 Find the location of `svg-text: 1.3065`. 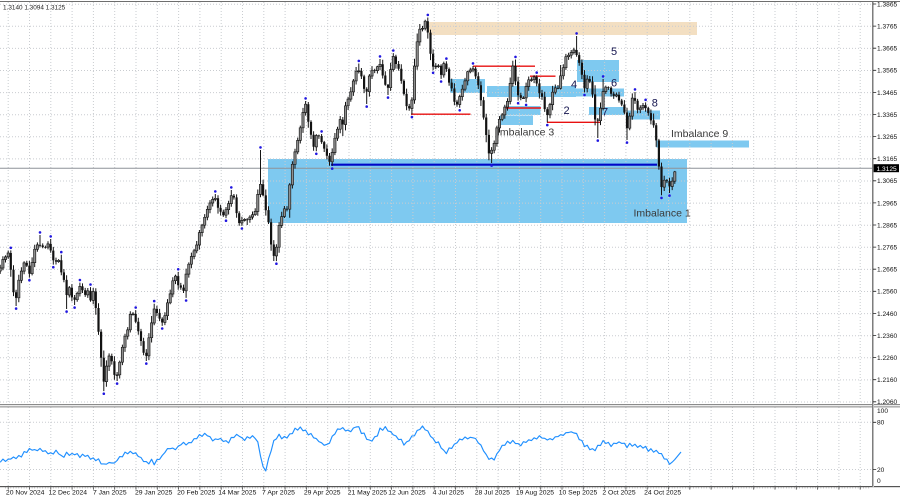

svg-text: 1.3065 is located at coordinates (887, 181).